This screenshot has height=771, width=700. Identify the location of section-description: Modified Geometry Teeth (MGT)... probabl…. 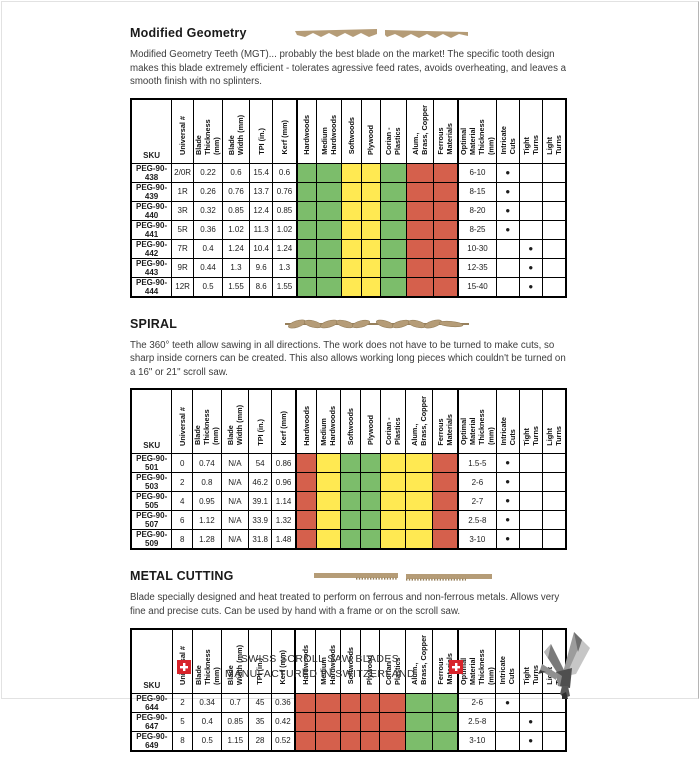
(348, 68).